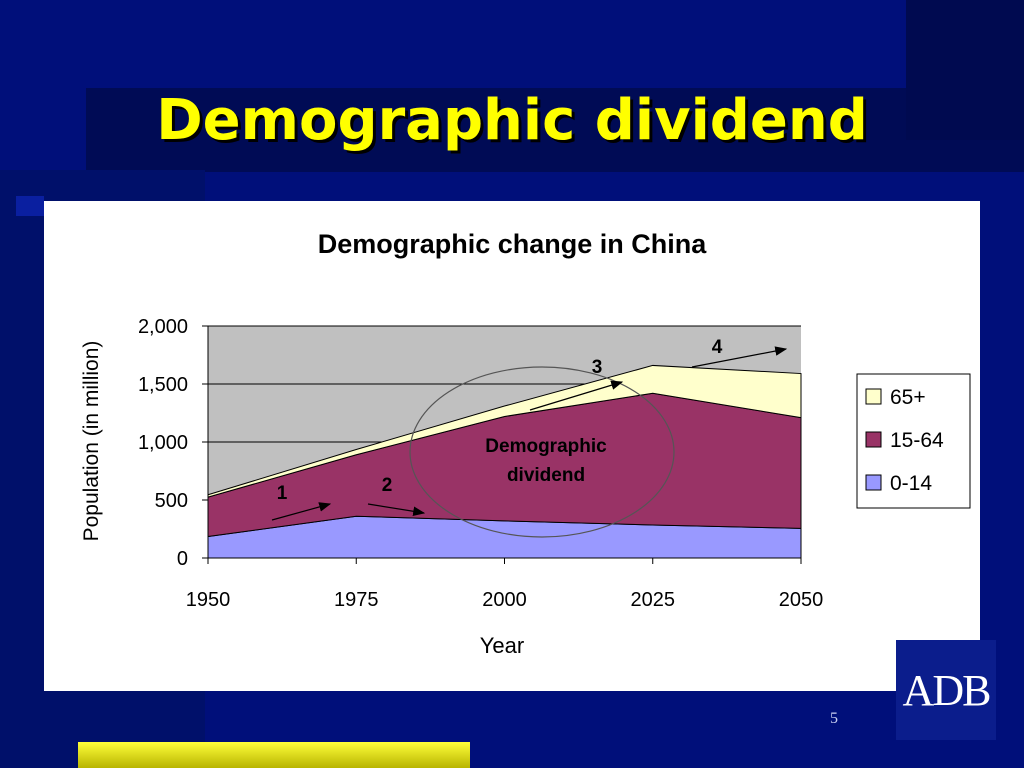 This screenshot has width=1024, height=768. I want to click on legend: 65+ 15-64 0-14, so click(913, 441).